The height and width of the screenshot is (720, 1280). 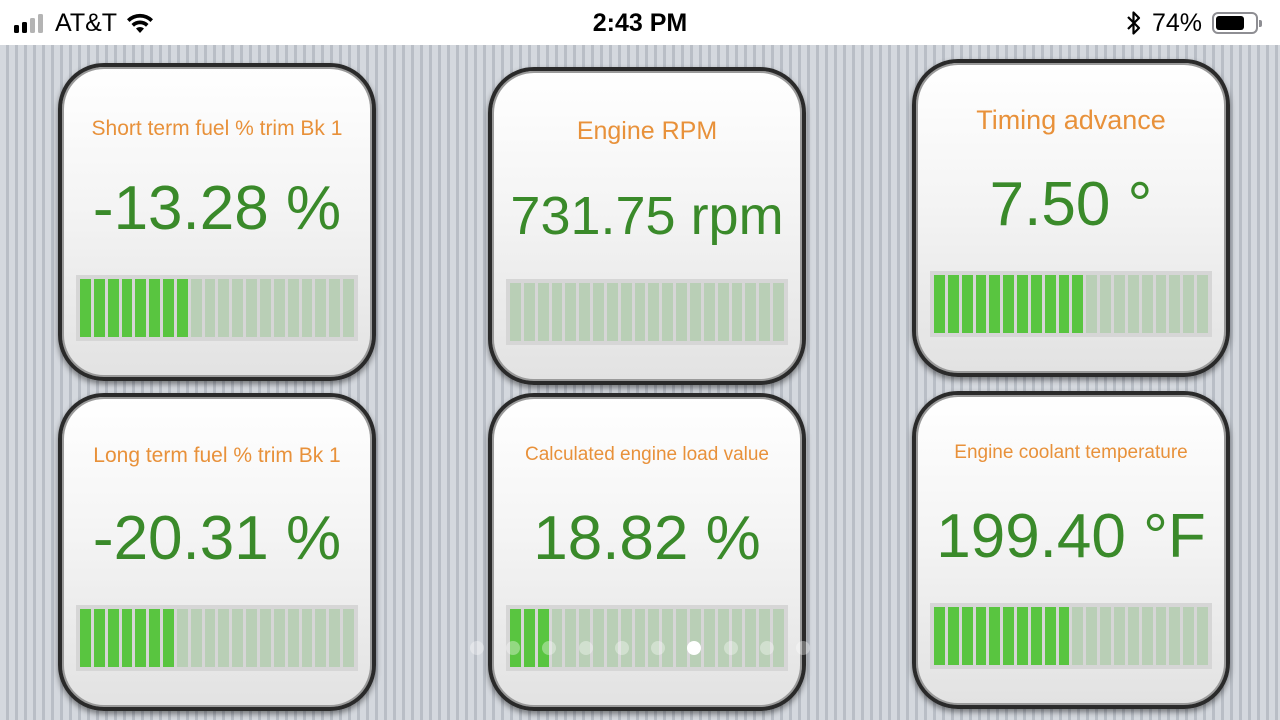 What do you see at coordinates (217, 538) in the screenshot?
I see `gauge-value: -20.31 %` at bounding box center [217, 538].